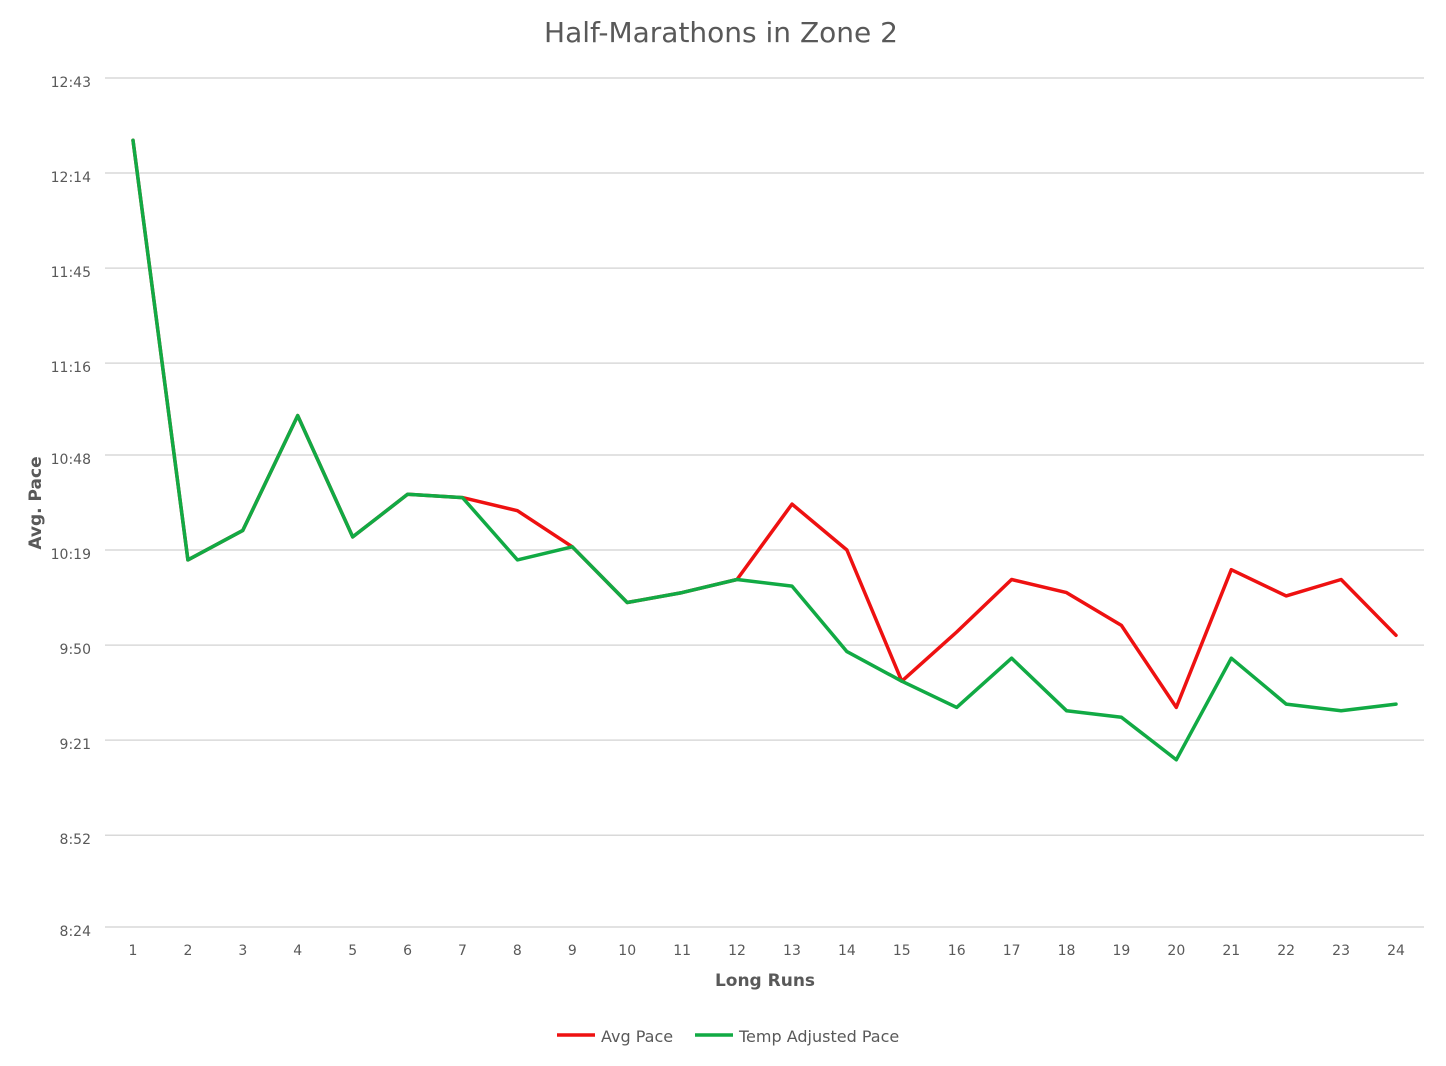 Image resolution: width=1446 pixels, height=1066 pixels. What do you see at coordinates (902, 951) in the screenshot?
I see `x-tick-label: 15` at bounding box center [902, 951].